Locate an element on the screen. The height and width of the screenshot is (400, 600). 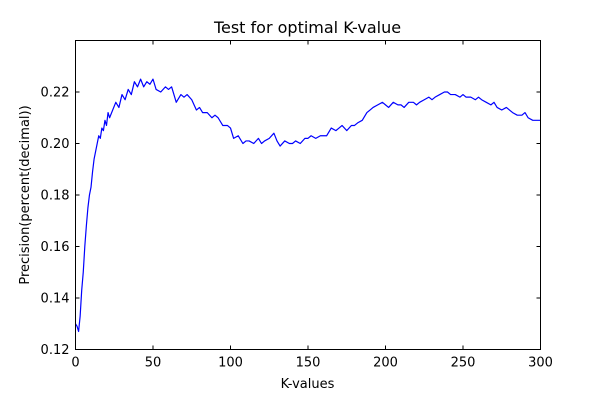
x-tick-label: 200 is located at coordinates (385, 363).